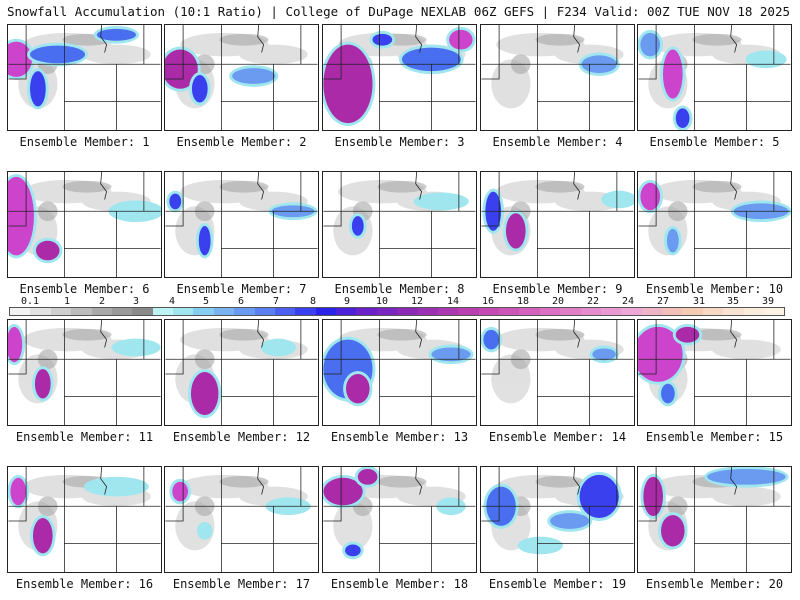 The image size is (800, 600). I want to click on colorbar-tick-label: 1, so click(67, 301).